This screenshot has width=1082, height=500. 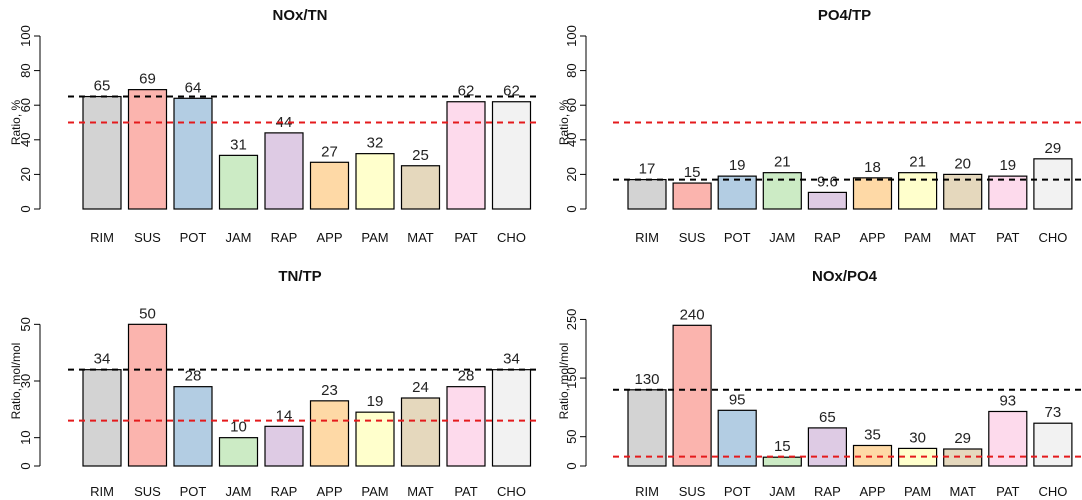 I want to click on value-label: 9.6, so click(x=827, y=181).